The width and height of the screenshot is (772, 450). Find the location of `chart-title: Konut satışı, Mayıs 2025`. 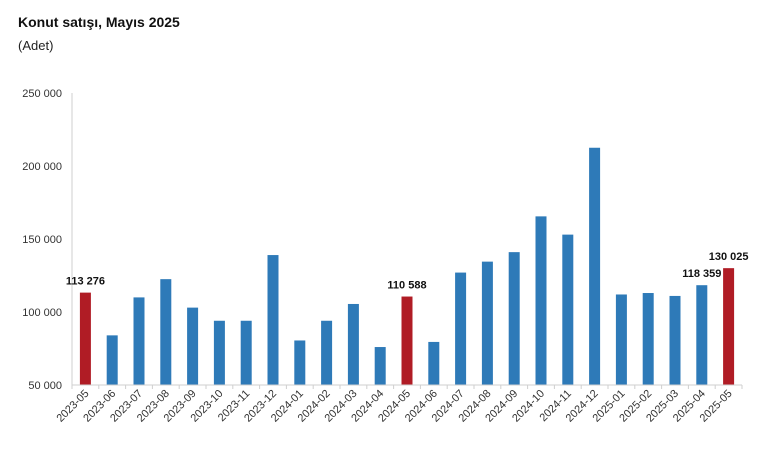

chart-title: Konut satışı, Mayıs 2025 is located at coordinates (99, 22).